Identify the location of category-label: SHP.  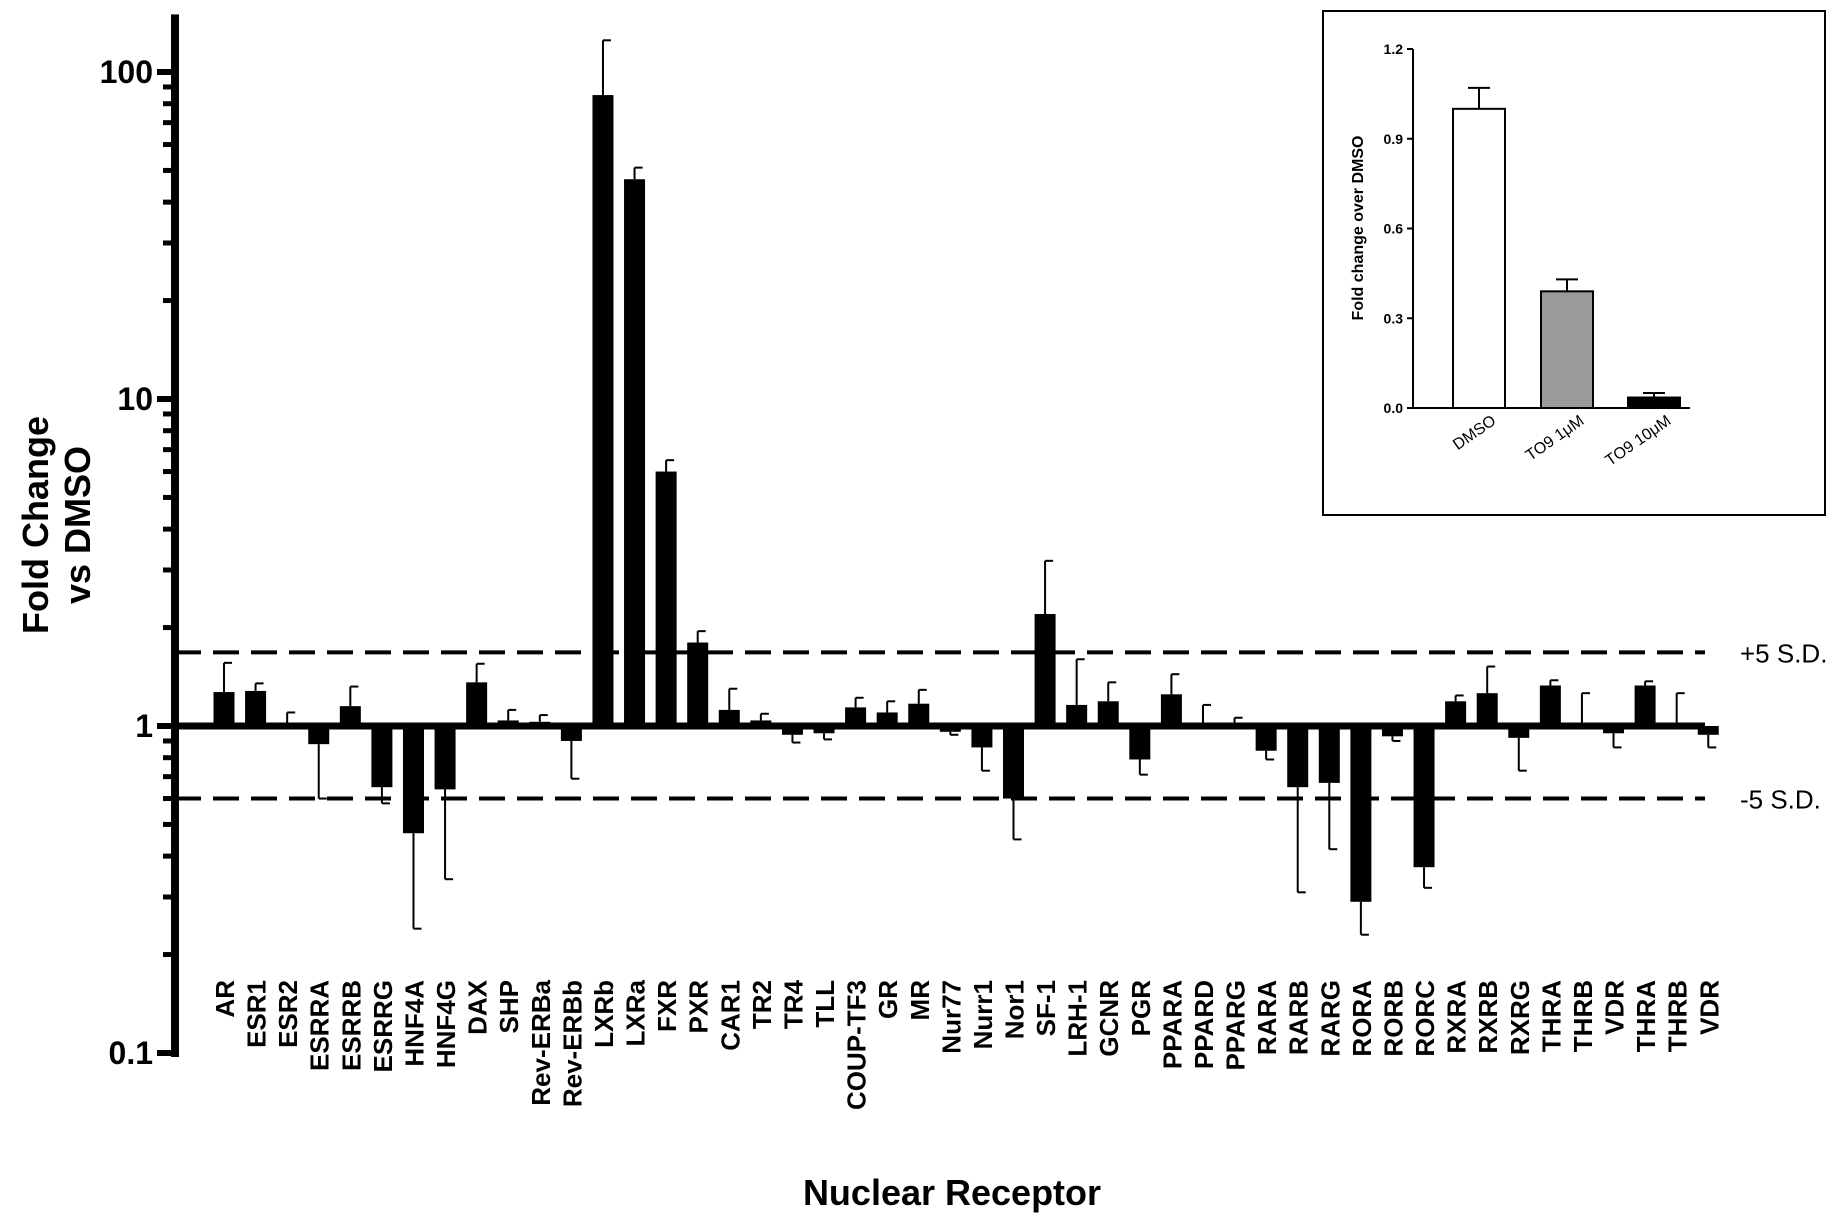
(509, 1006).